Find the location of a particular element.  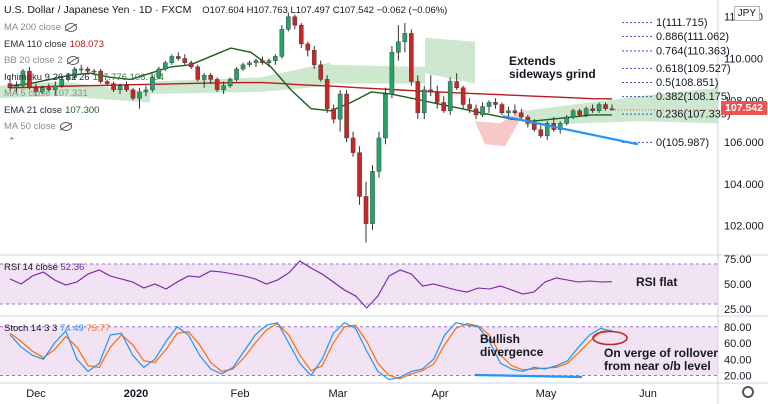

x-tick-label: Mar is located at coordinates (338, 394).